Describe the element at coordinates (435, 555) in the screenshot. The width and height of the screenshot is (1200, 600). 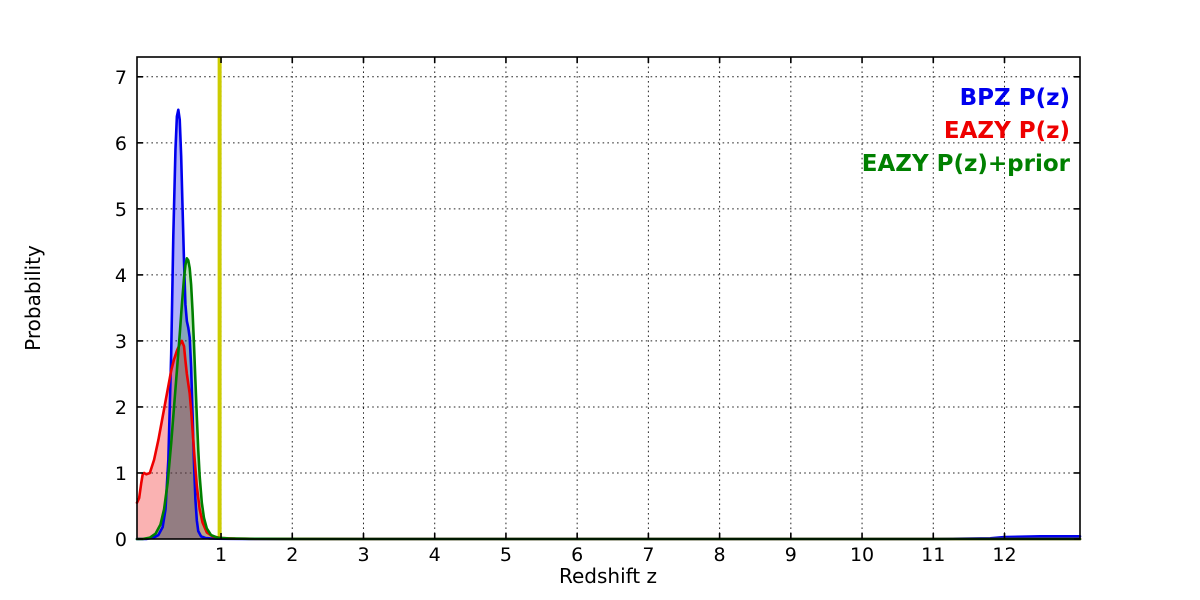
I see `x-tick-label: 4` at that location.